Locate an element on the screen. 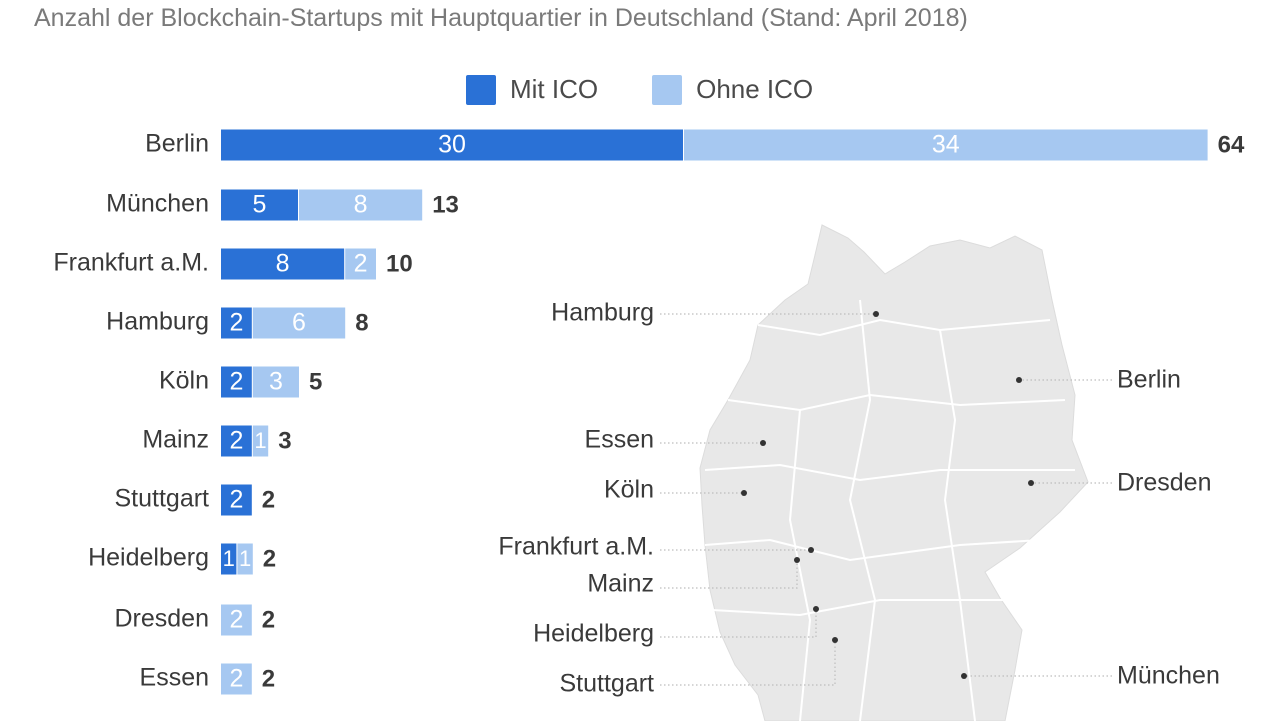 The image size is (1280, 721). bar-mit-ico-hamburg is located at coordinates (236, 323).